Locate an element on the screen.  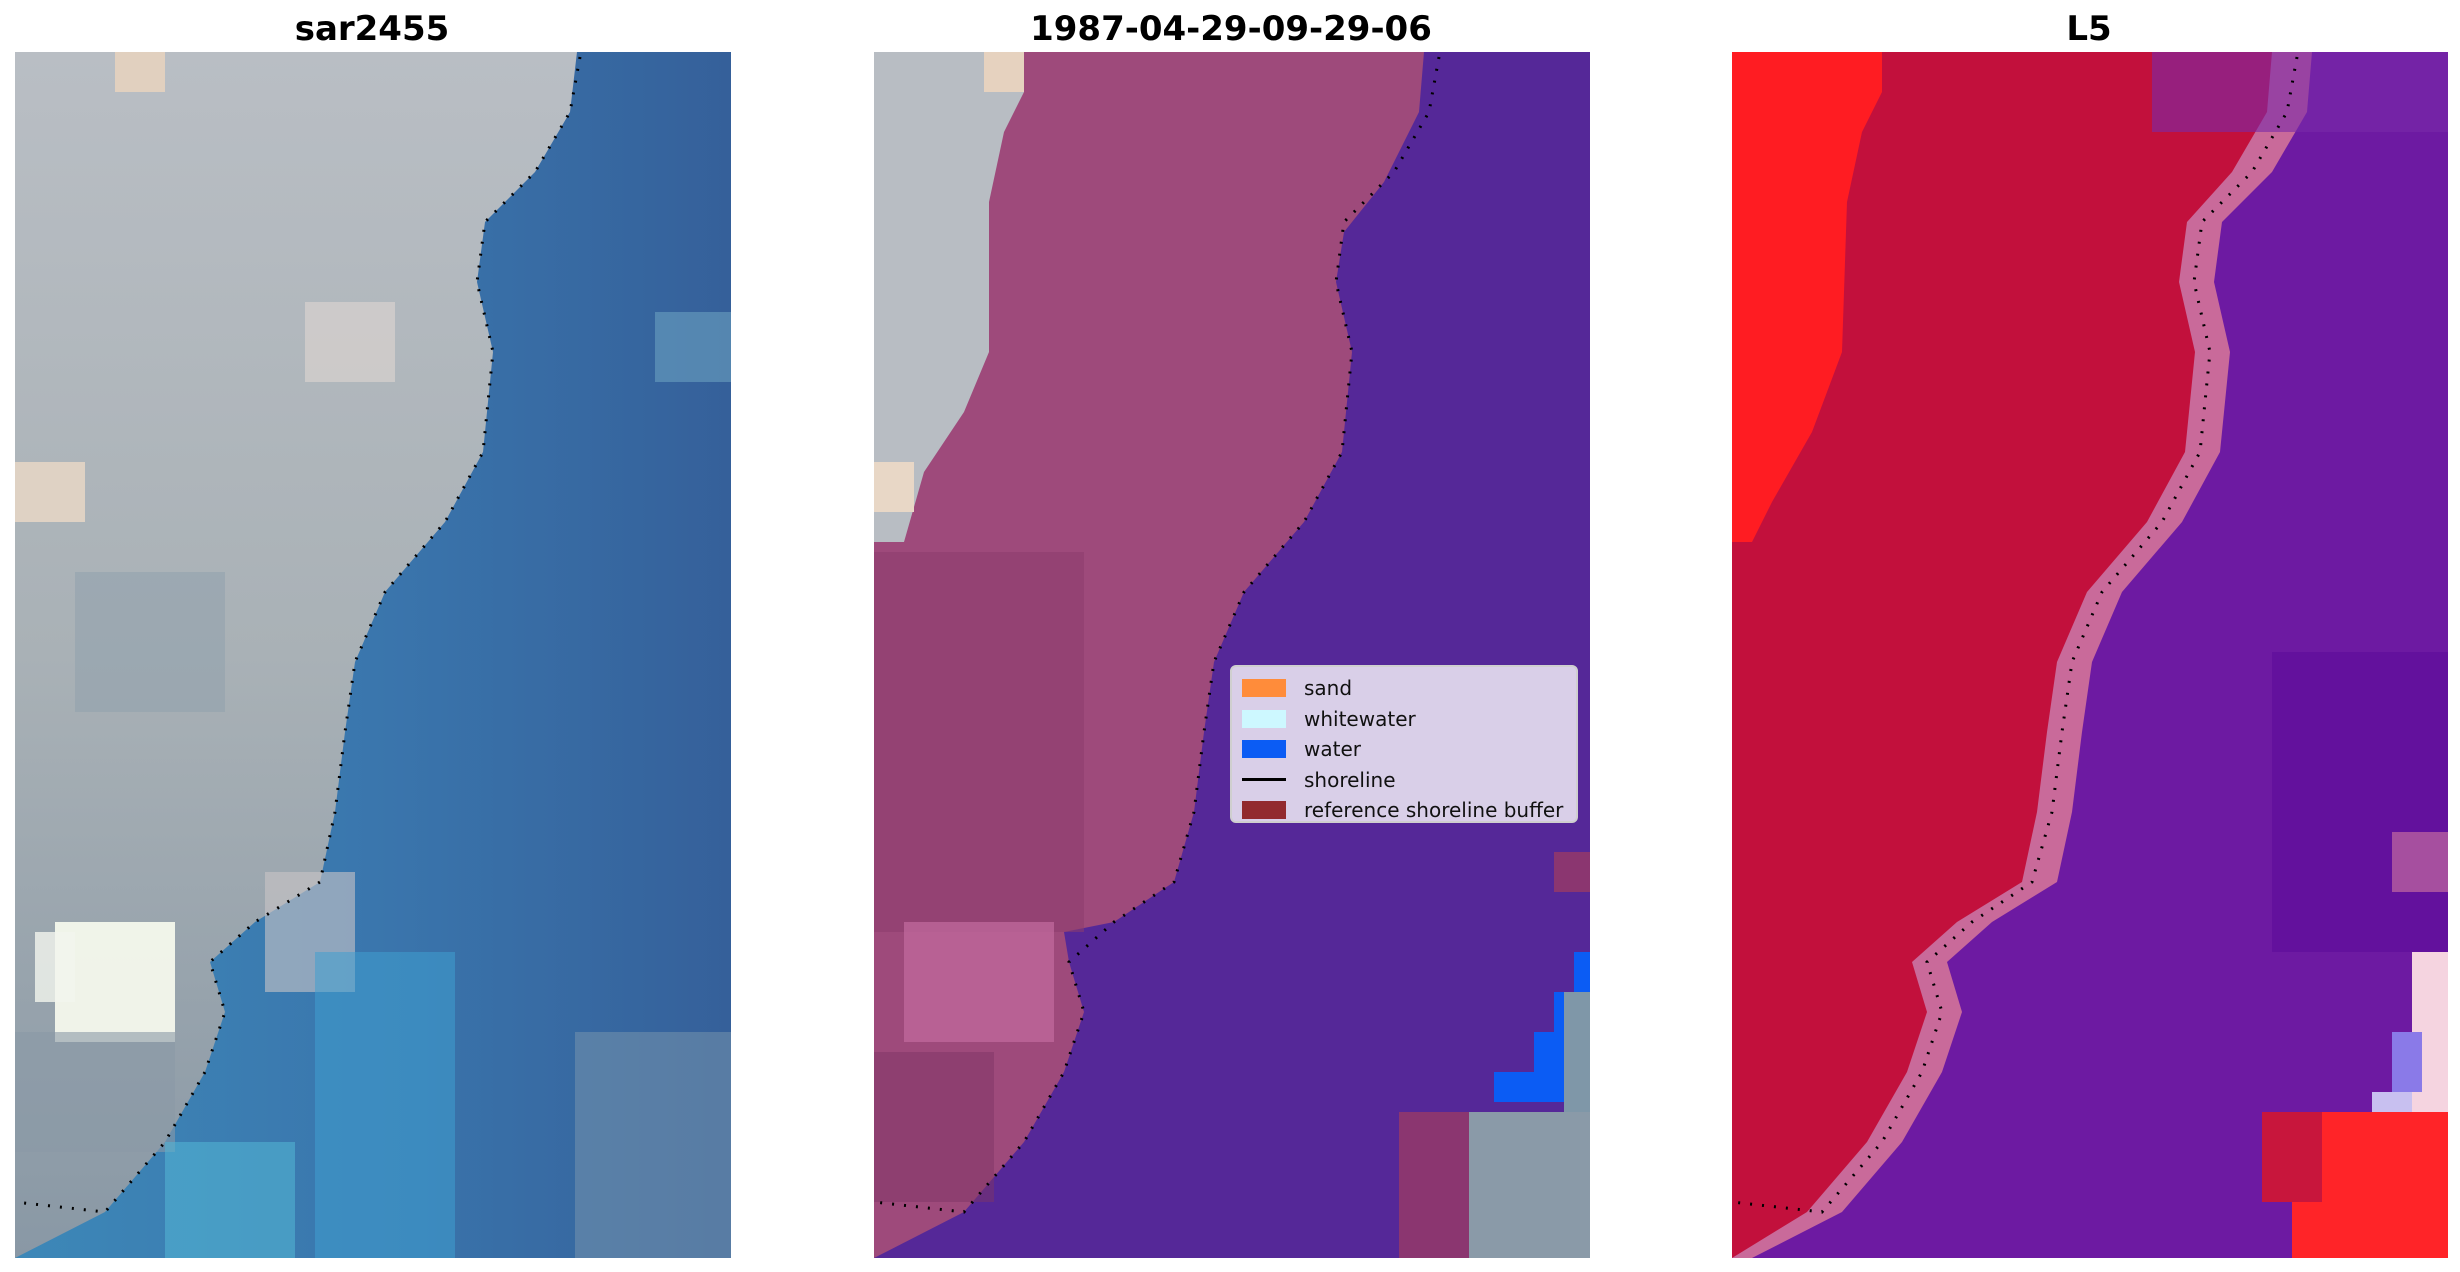
legend-label: reference shoreline buffer is located at coordinates (1434, 810).